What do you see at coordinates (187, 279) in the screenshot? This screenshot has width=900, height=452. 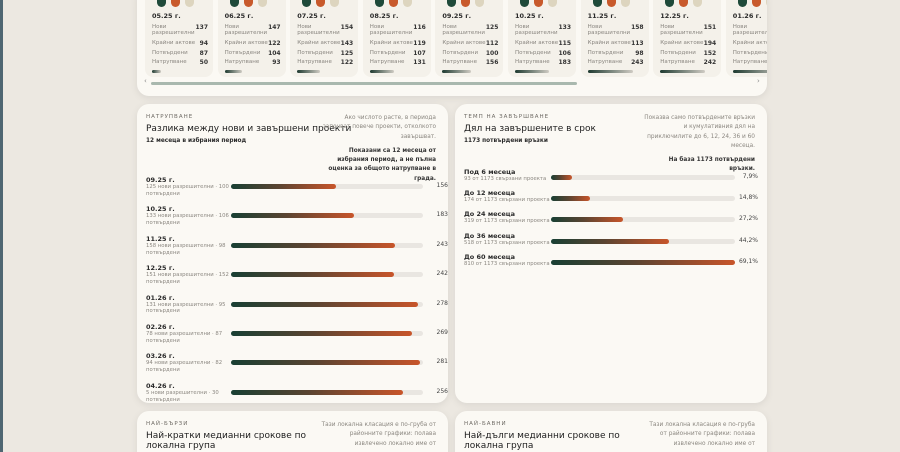 I see `row-detail: 151 нови разрешителни · 152 потвърдени` at bounding box center [187, 279].